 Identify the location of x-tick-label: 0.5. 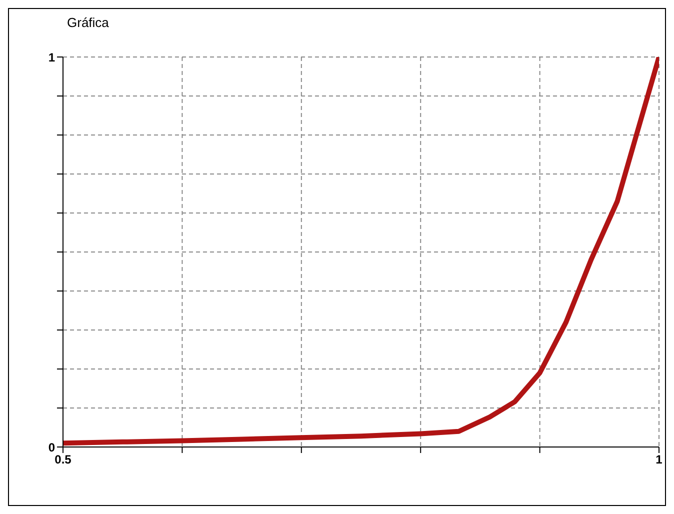
(63, 459).